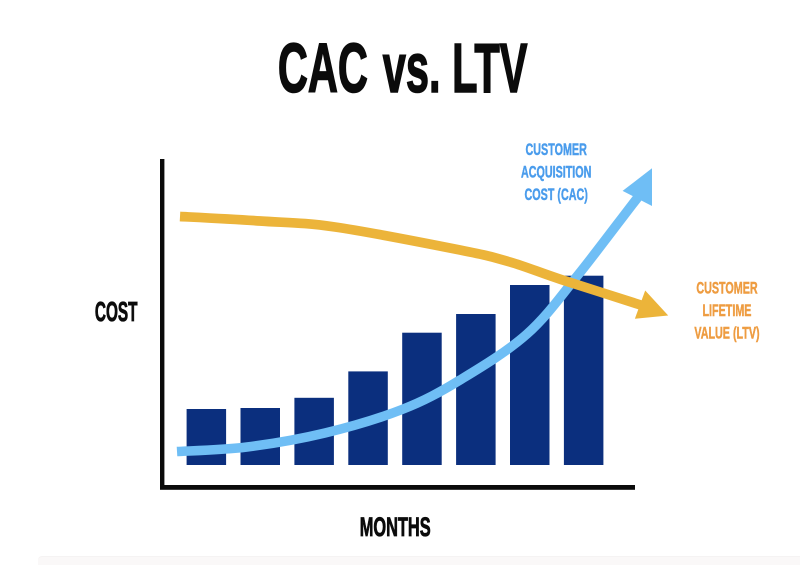 This screenshot has height=565, width=800. What do you see at coordinates (556, 172) in the screenshot?
I see `svg-text: ACQUISITION` at bounding box center [556, 172].